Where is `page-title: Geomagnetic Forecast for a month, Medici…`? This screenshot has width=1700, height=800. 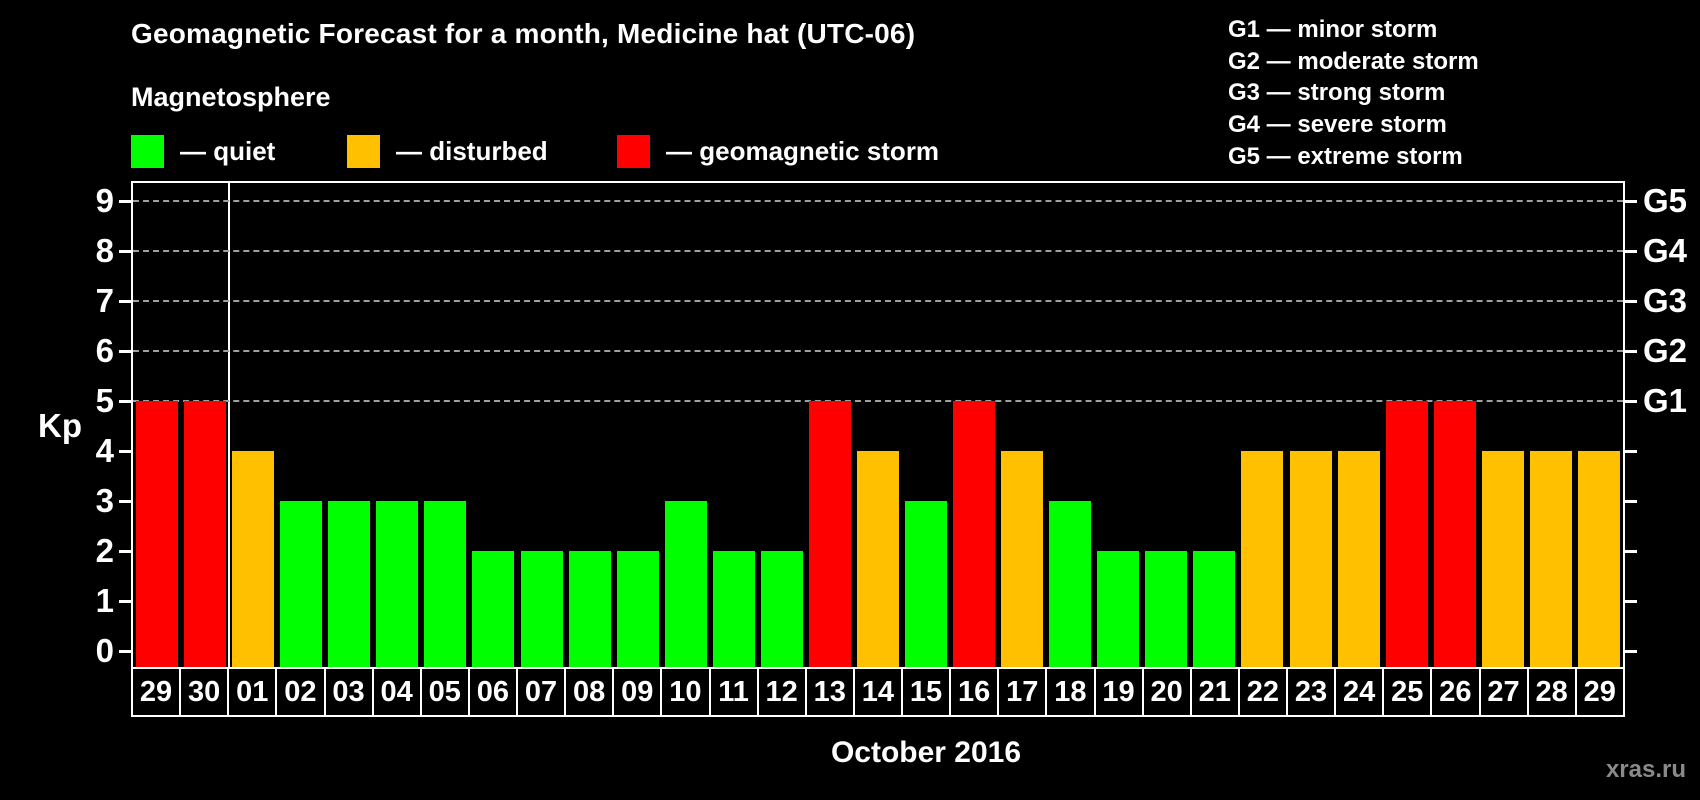
page-title: Geomagnetic Forecast for a month, Medici… is located at coordinates (523, 33).